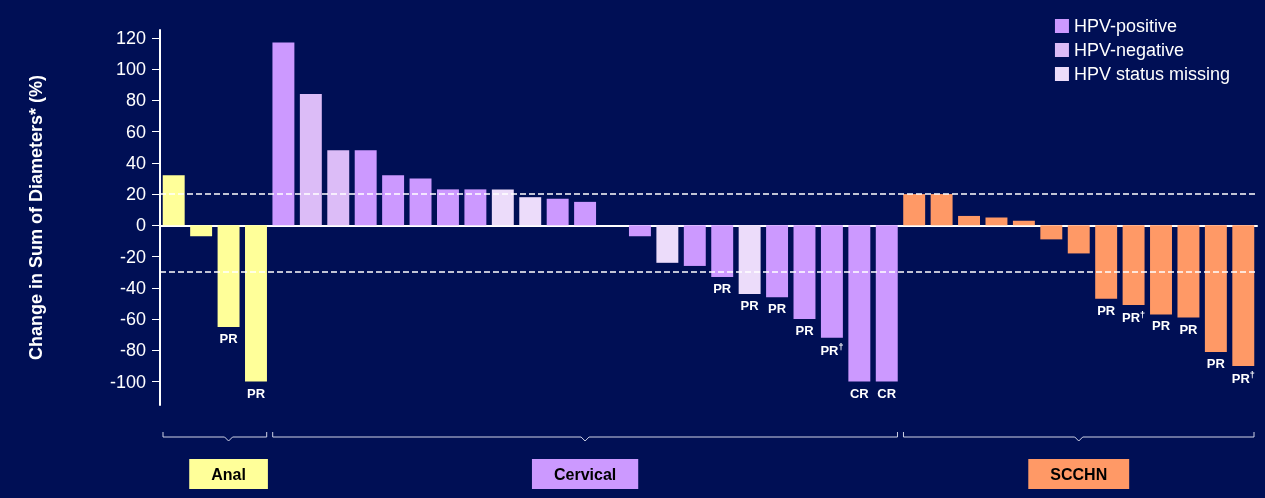 The image size is (1265, 498). I want to click on y-tick-label: -100, so click(127, 381).